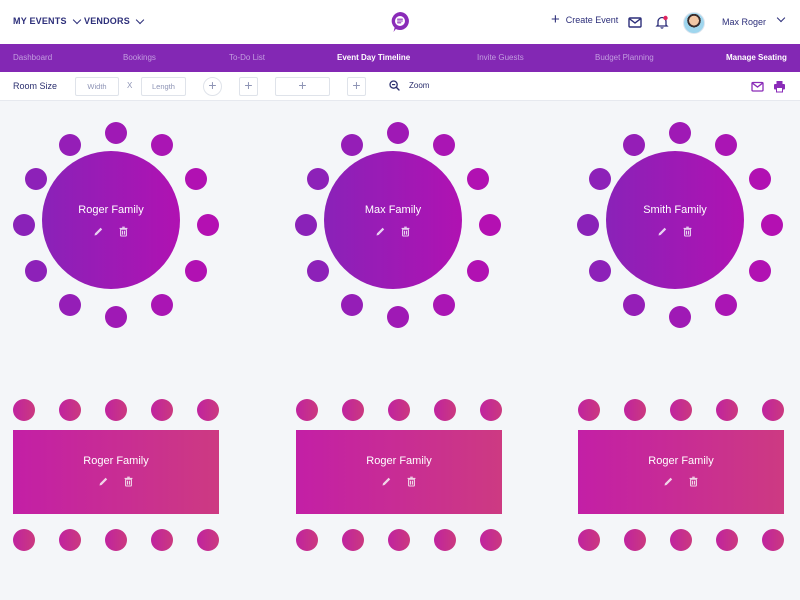 This screenshot has width=800, height=600. What do you see at coordinates (374, 57) in the screenshot?
I see `nav-event-day-timeline: Event Day Timeline` at bounding box center [374, 57].